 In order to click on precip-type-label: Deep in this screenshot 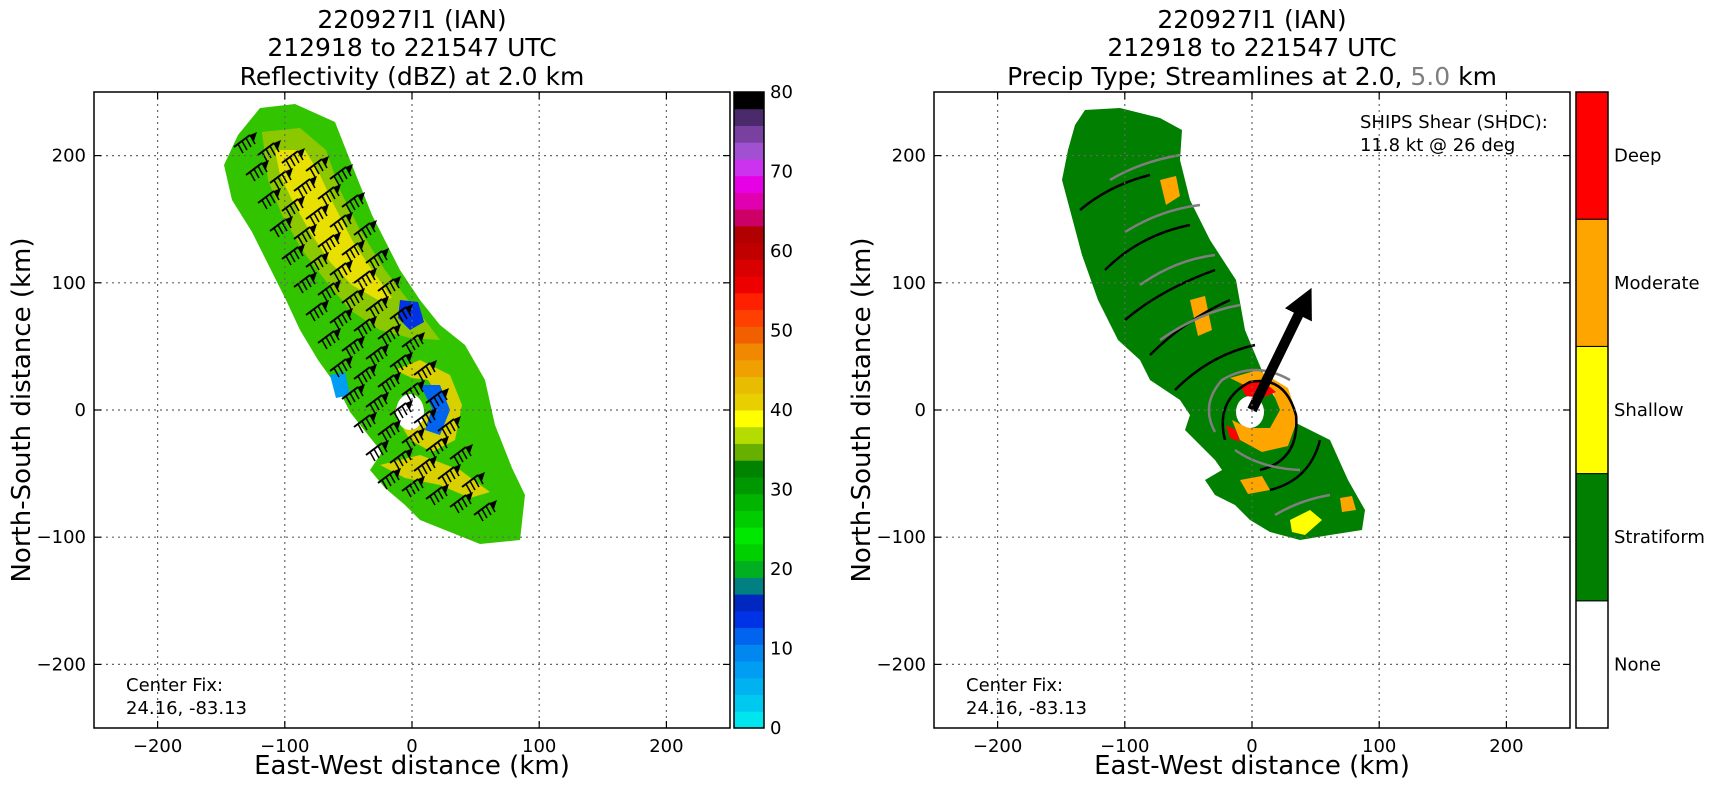, I will do `click(1637, 156)`.